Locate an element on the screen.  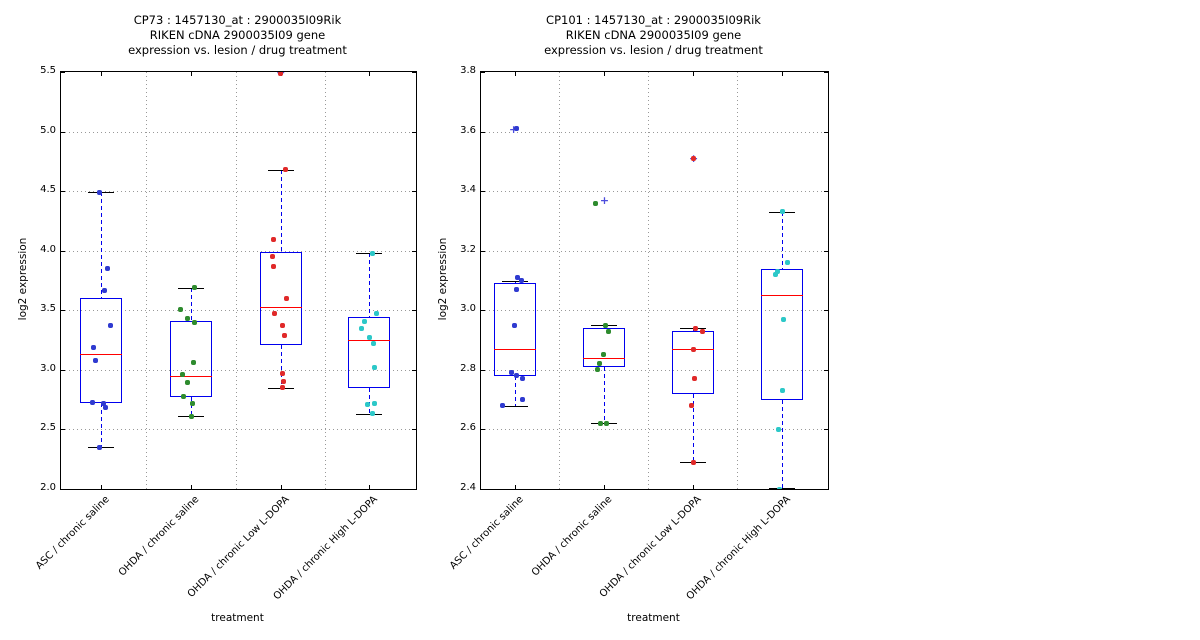
plot-title-line-3: expression vs. lesion / drug treatment is located at coordinates (237, 50).